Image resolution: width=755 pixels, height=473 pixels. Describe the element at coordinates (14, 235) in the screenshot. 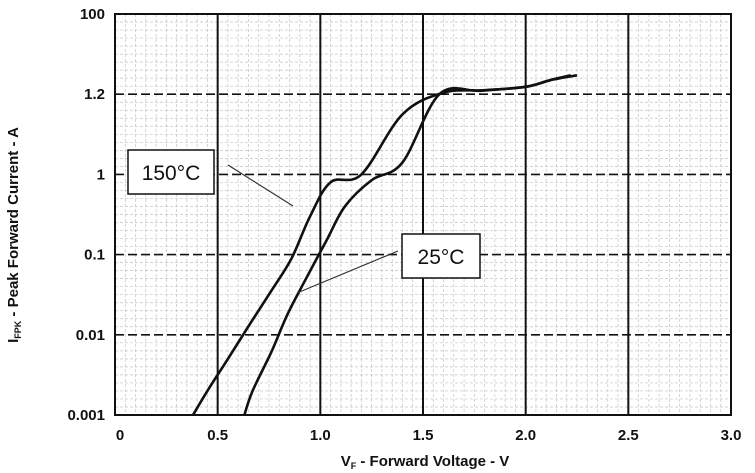

I see `y-axis-title: IFPK - Peak Forward Current - A` at that location.